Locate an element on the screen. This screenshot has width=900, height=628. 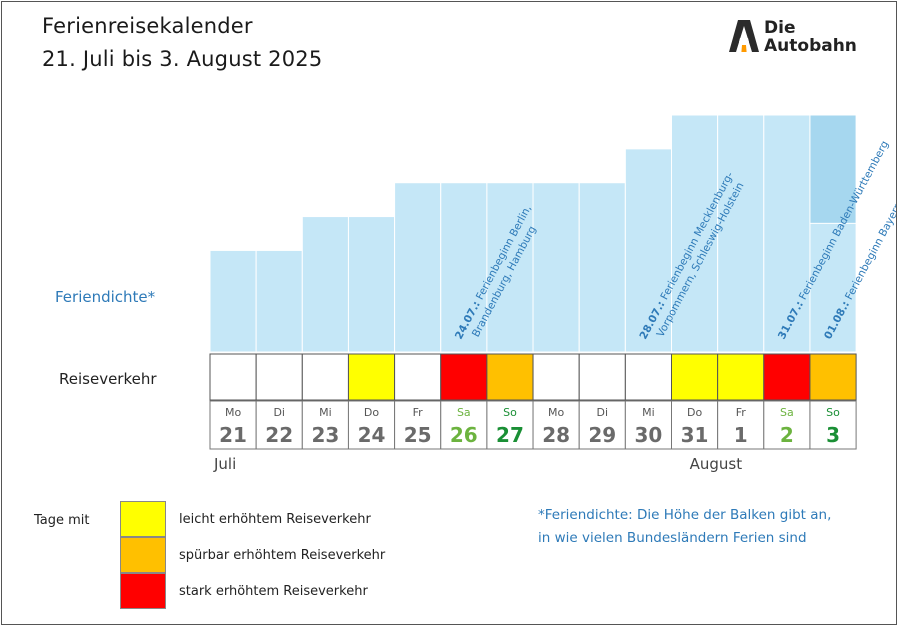
legend-swatch-spuerbar is located at coordinates (143, 555).